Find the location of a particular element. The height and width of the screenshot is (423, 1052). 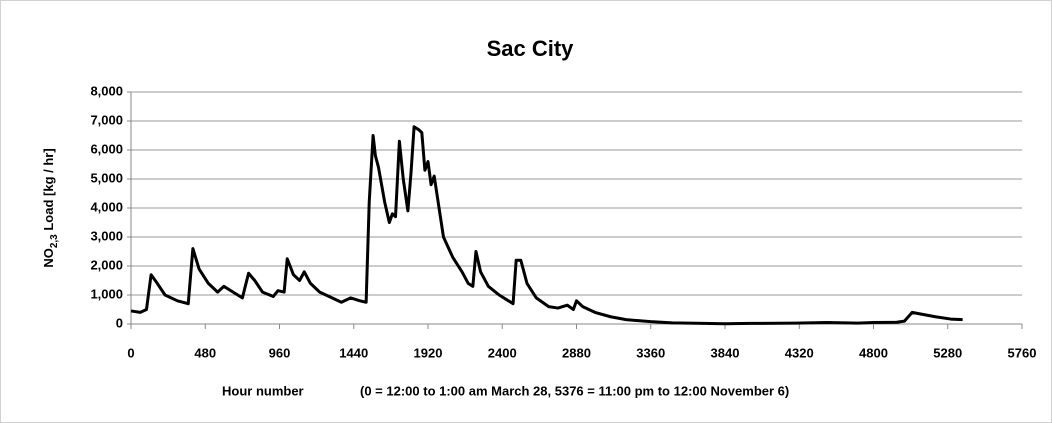

y-label-subscript: 2,3 is located at coordinates (54, 241).